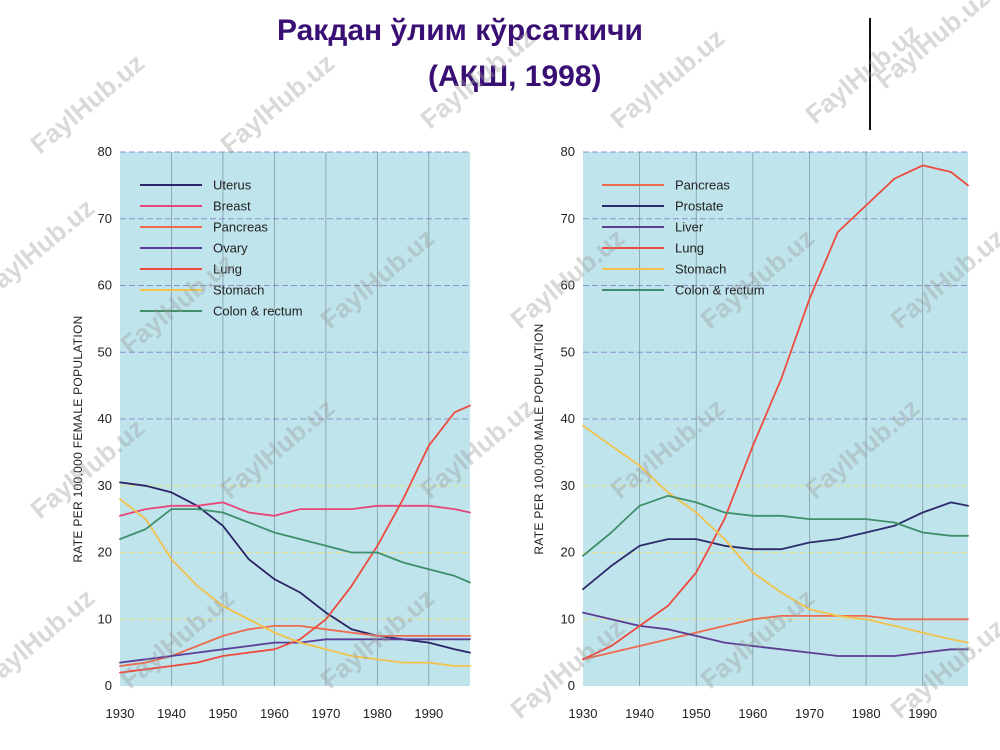 Image resolution: width=1000 pixels, height=750 pixels. Describe the element at coordinates (775, 634) in the screenshot. I see `series-line-liver` at that location.